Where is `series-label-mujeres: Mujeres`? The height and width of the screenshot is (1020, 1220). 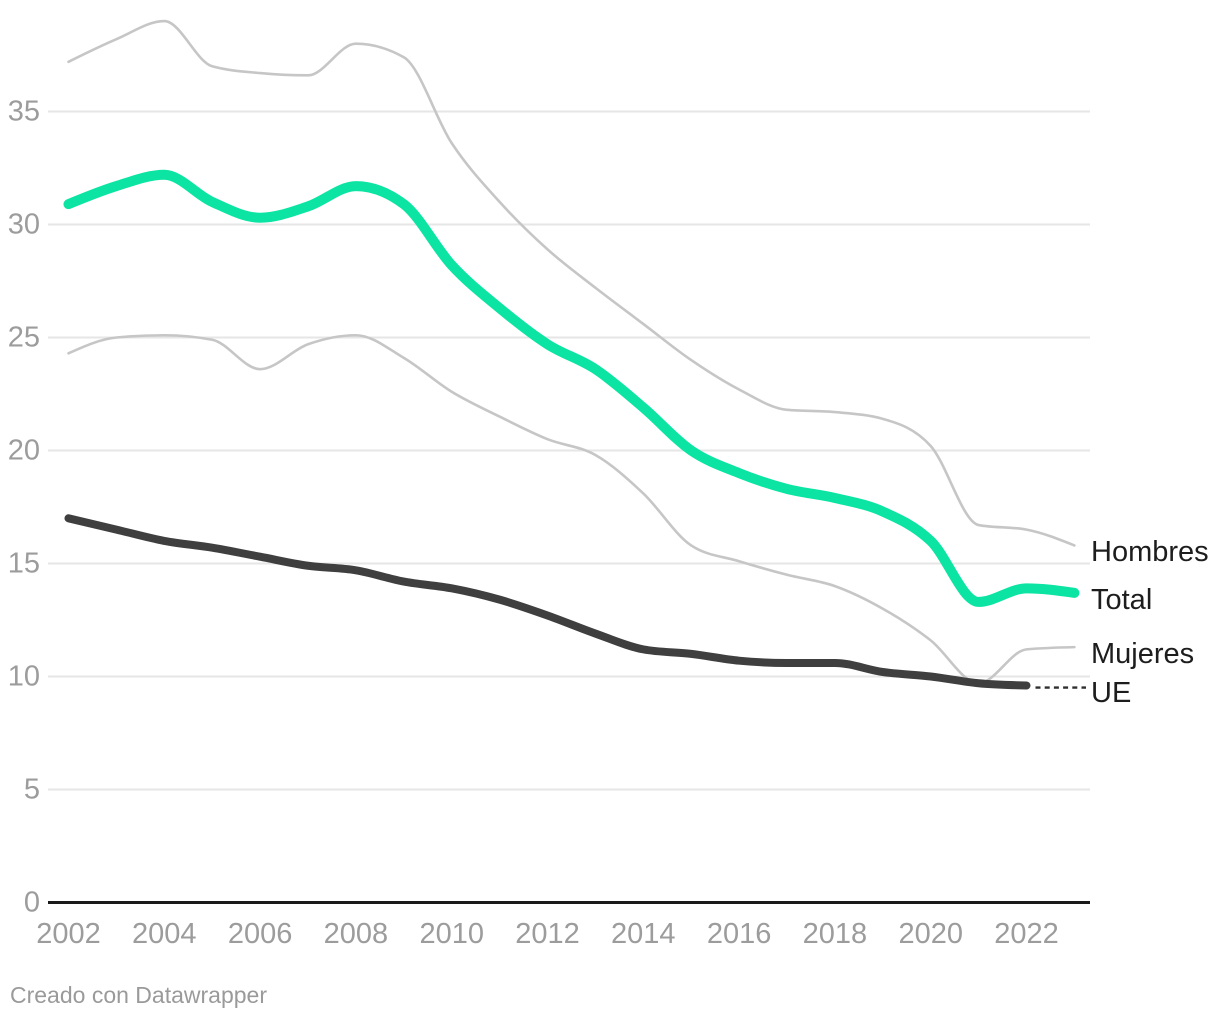
series-label-mujeres: Mujeres is located at coordinates (1143, 654).